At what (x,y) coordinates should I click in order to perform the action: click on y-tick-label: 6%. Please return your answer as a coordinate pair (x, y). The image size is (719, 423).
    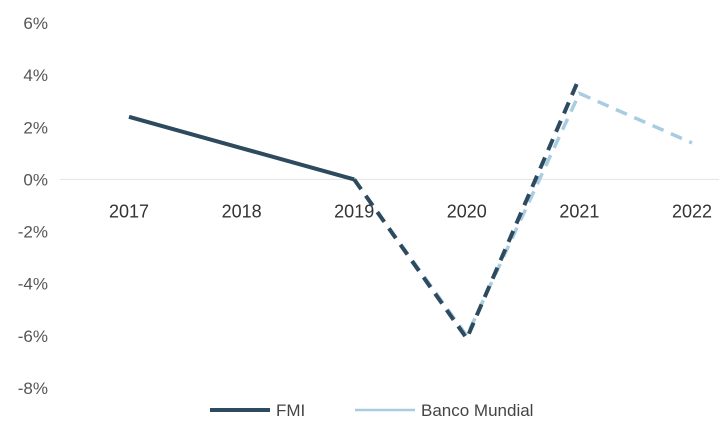
    Looking at the image, I should click on (35, 23).